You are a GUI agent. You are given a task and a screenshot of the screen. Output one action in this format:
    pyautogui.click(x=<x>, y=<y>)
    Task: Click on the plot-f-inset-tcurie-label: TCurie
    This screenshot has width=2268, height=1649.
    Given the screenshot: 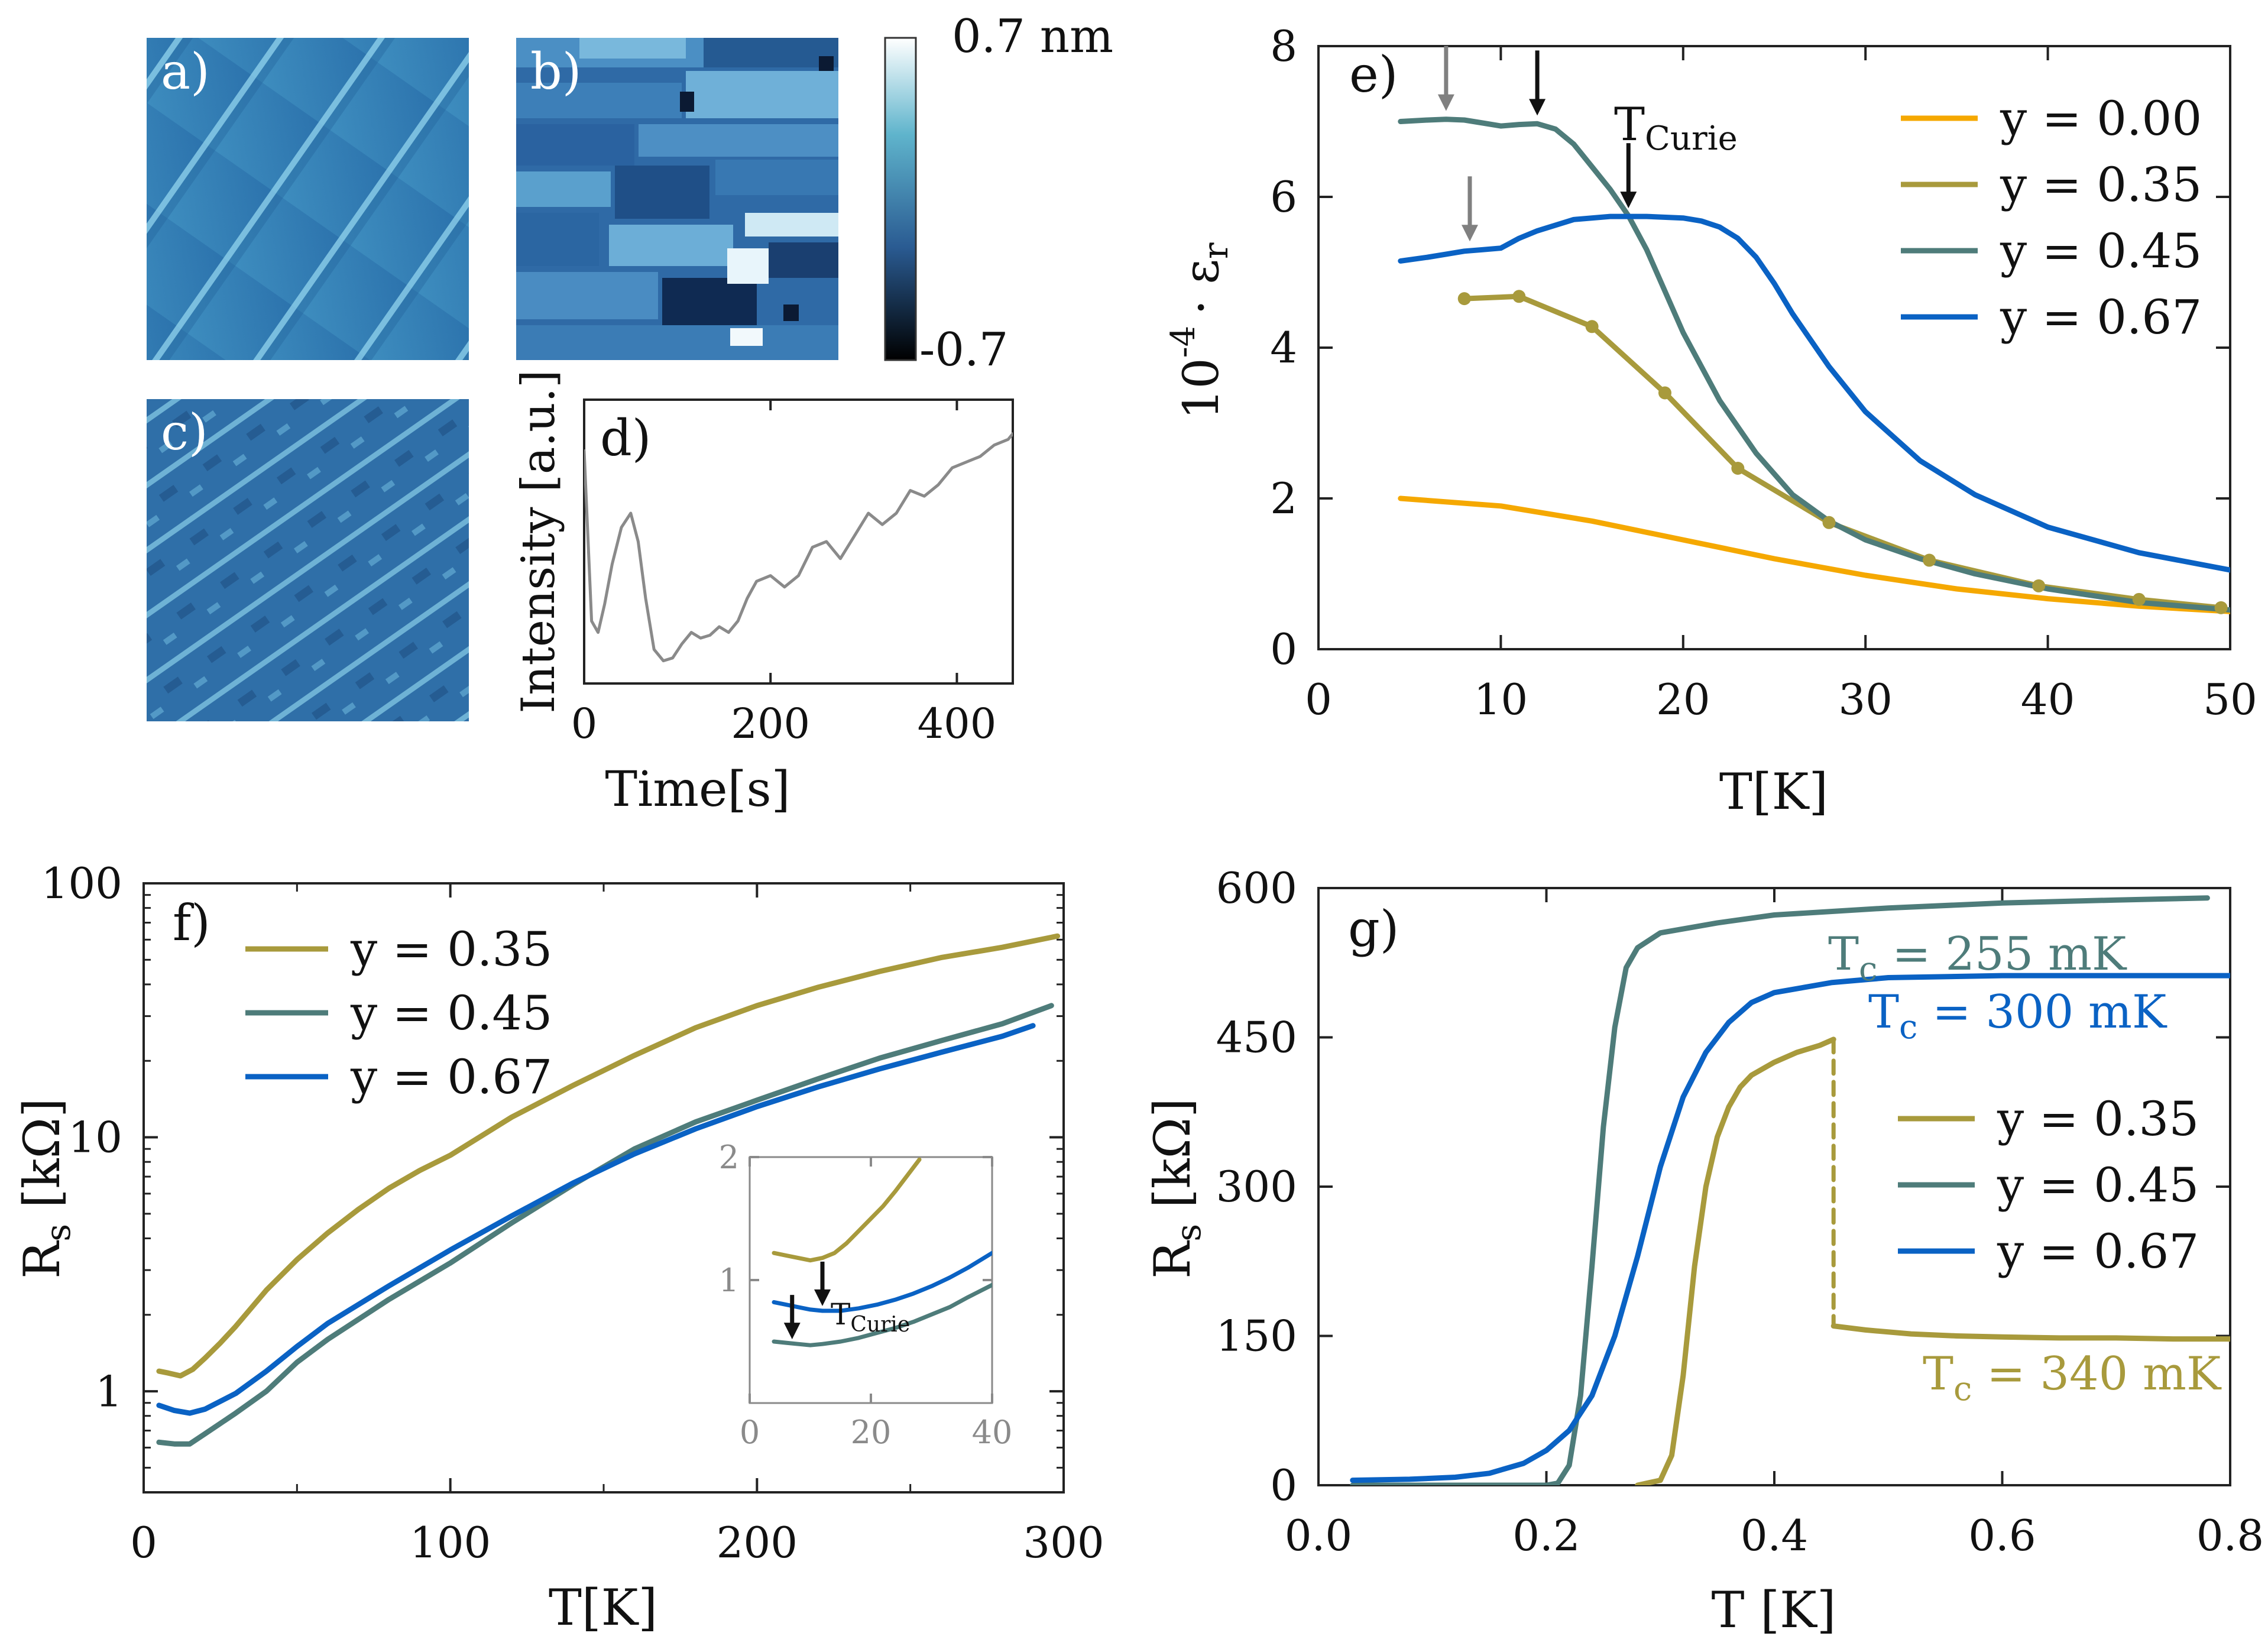 What is the action you would take?
    pyautogui.click(x=870, y=1317)
    